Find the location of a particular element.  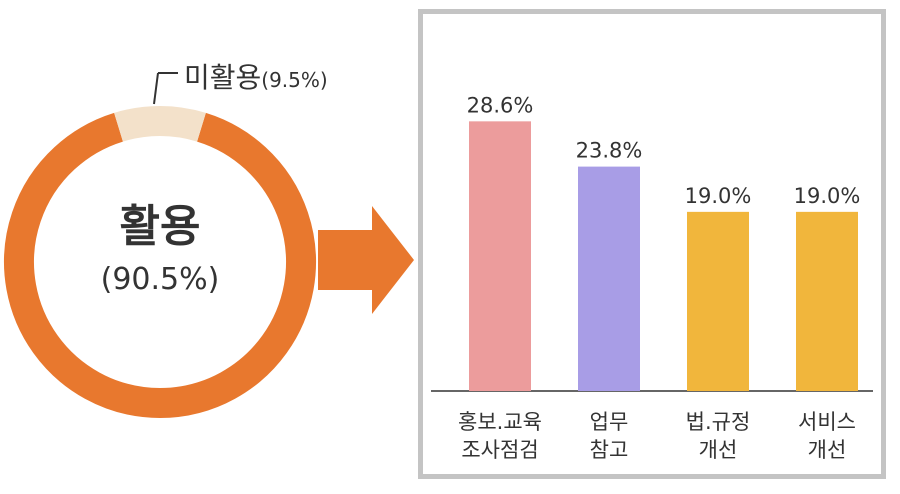

category-label: 홍보.교육 is located at coordinates (500, 422).